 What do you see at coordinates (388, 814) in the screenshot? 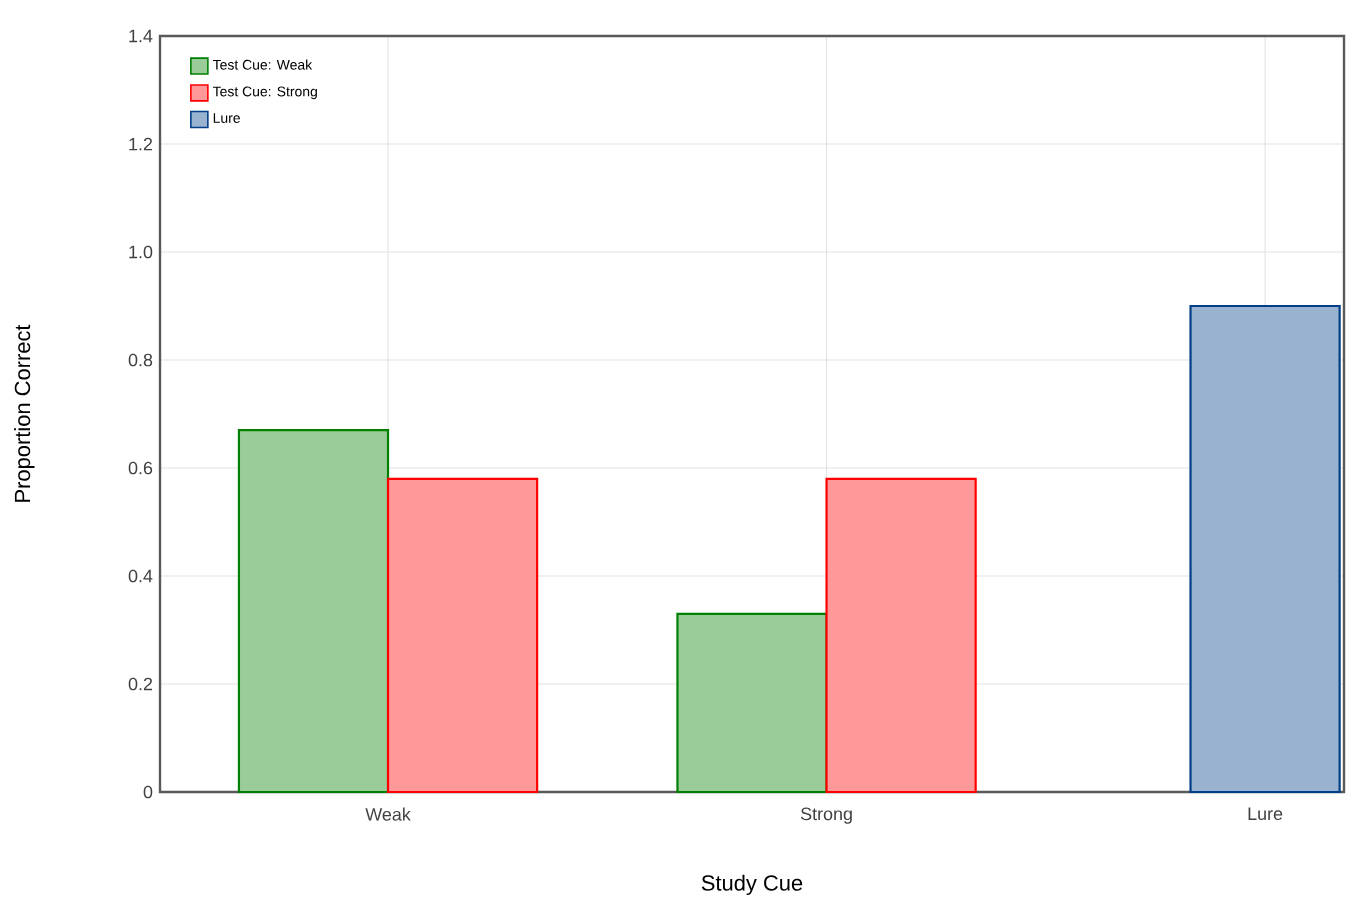
I see `x-tick-label: Weak` at bounding box center [388, 814].